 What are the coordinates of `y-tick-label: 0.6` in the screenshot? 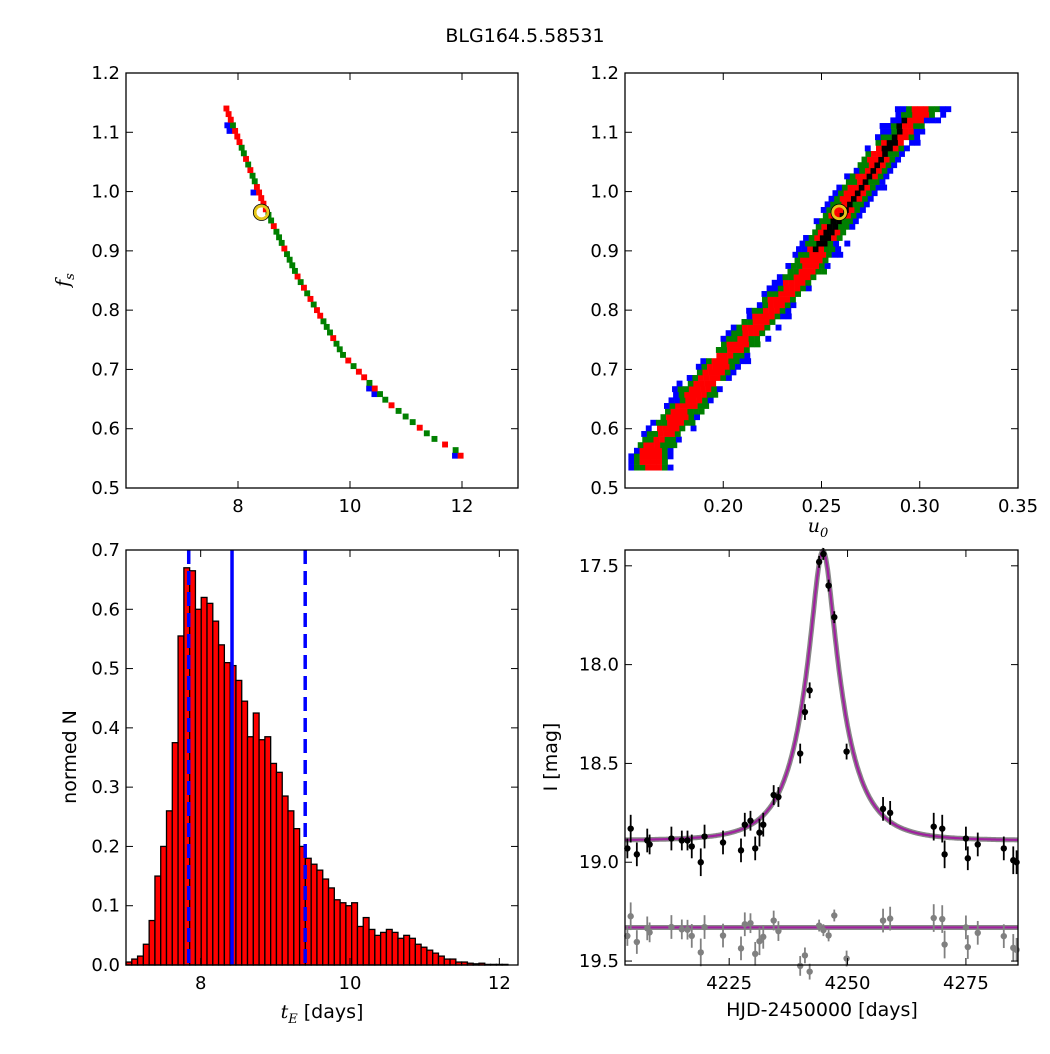 It's located at (105, 429).